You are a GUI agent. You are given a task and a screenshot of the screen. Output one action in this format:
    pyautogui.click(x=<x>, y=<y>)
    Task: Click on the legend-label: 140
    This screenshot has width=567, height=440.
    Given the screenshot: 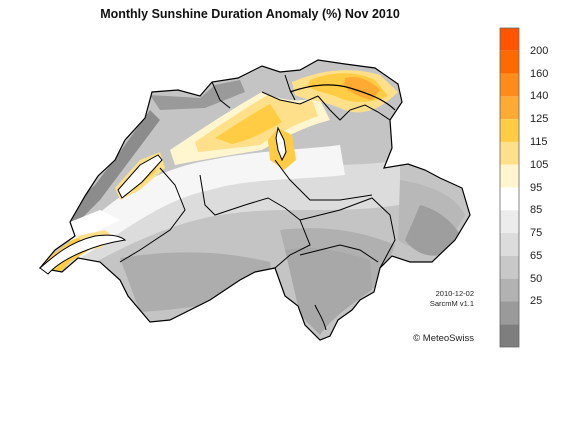 What is the action you would take?
    pyautogui.click(x=539, y=96)
    